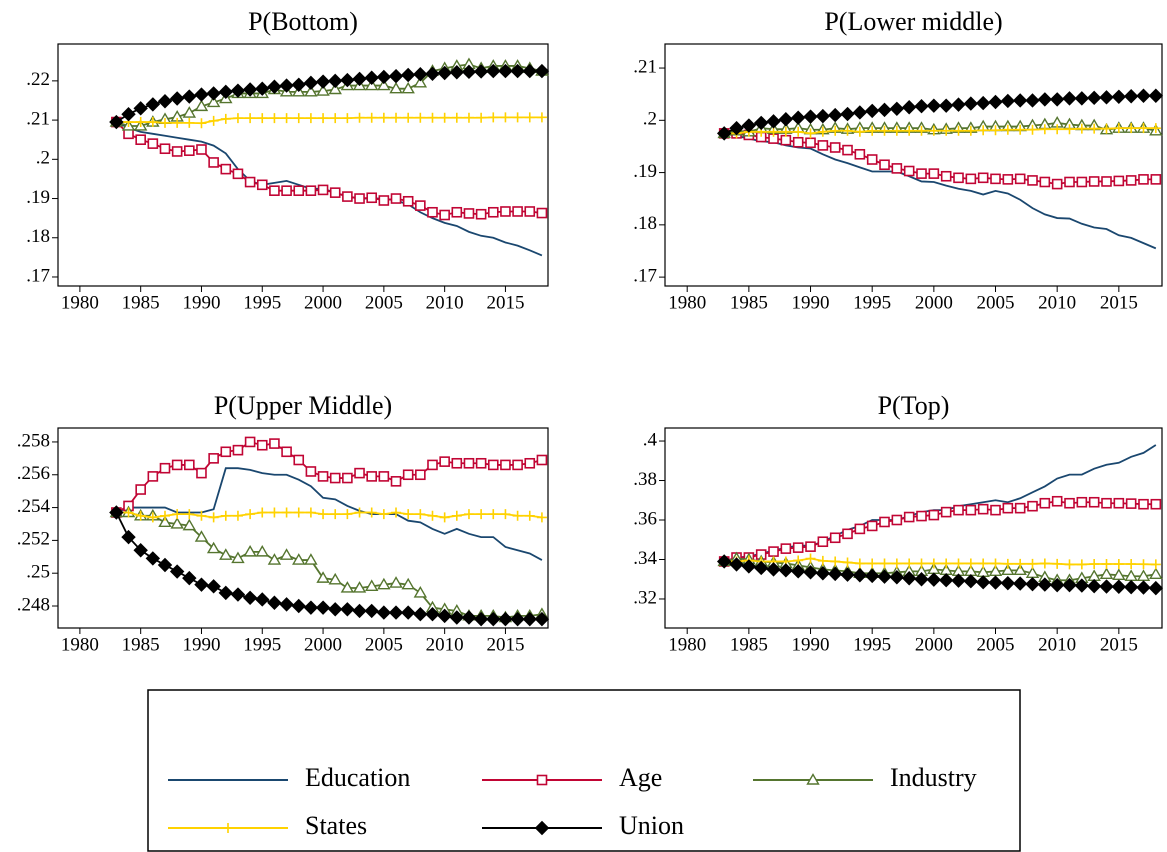 The image size is (1167, 852). What do you see at coordinates (38, 118) in the screenshot?
I see `y-tick-label: .21` at bounding box center [38, 118].